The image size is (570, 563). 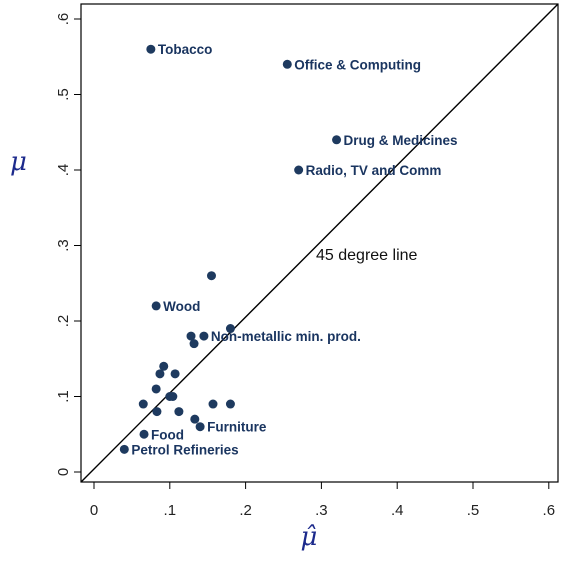 What do you see at coordinates (374, 170) in the screenshot?
I see `point-label: Radio, TV and Comm` at bounding box center [374, 170].